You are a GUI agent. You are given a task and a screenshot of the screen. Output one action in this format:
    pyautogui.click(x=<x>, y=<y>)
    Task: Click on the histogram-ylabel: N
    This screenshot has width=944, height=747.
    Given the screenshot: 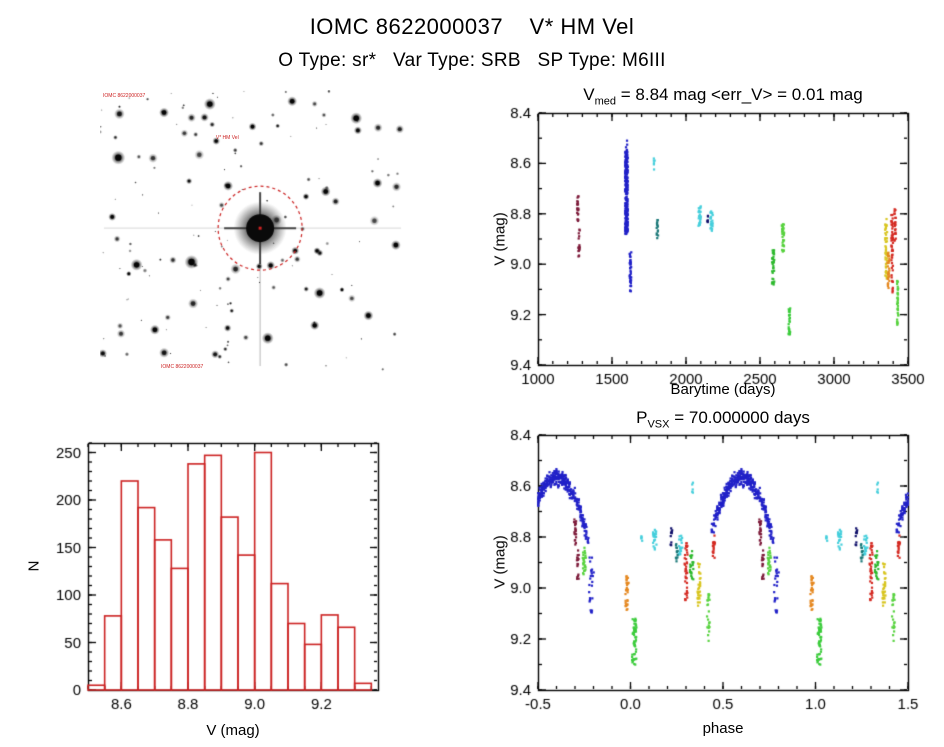 What is the action you would take?
    pyautogui.click(x=34, y=566)
    